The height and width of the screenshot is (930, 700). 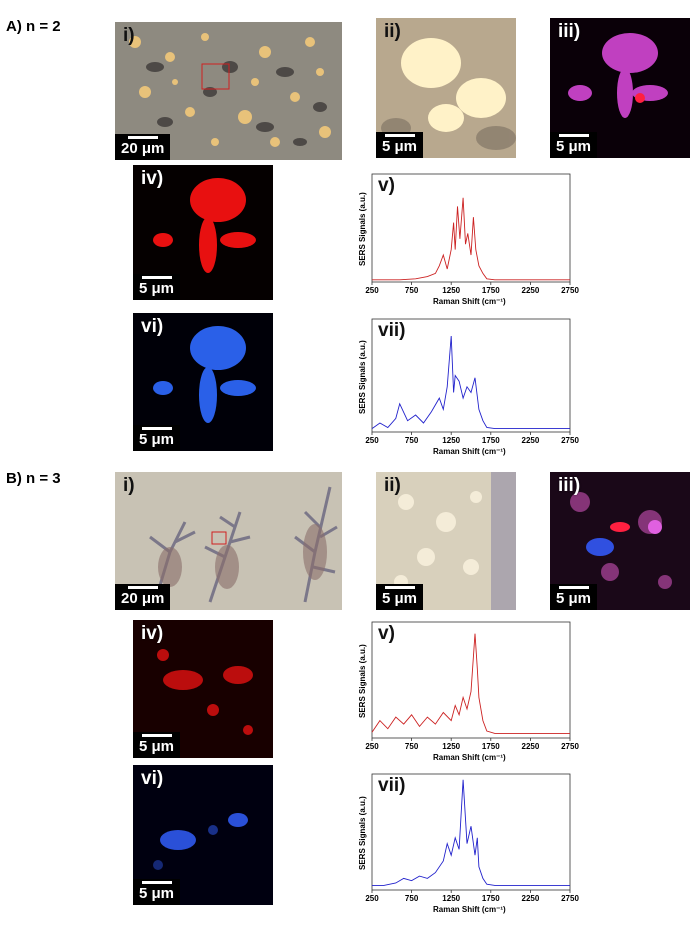 I want to click on b-ii-scale-text: 5 μm, so click(x=400, y=598).